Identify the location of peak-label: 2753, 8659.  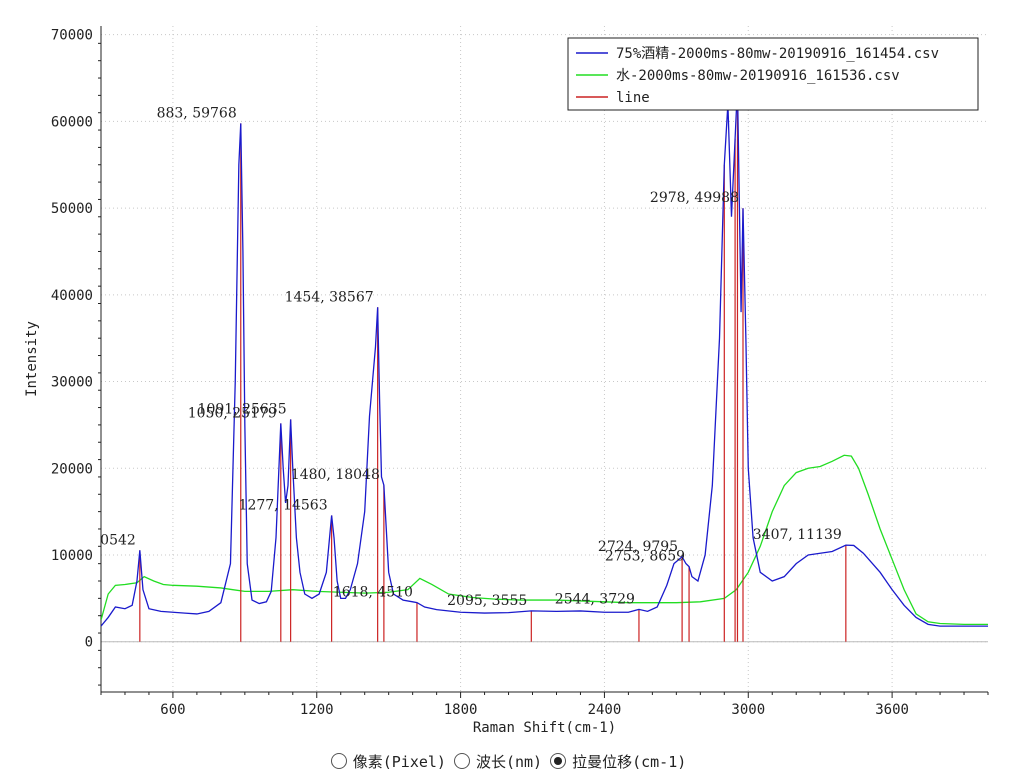
(645, 557).